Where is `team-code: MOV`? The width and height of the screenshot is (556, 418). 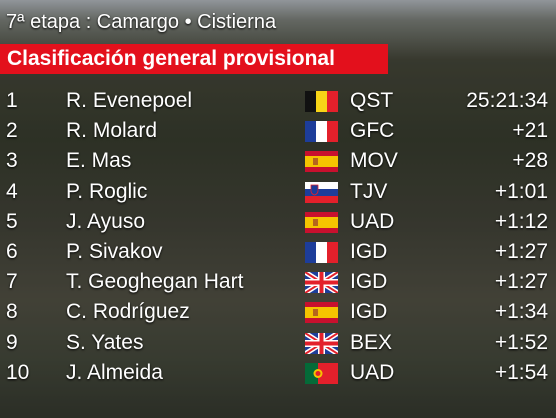
team-code: MOV is located at coordinates (374, 161).